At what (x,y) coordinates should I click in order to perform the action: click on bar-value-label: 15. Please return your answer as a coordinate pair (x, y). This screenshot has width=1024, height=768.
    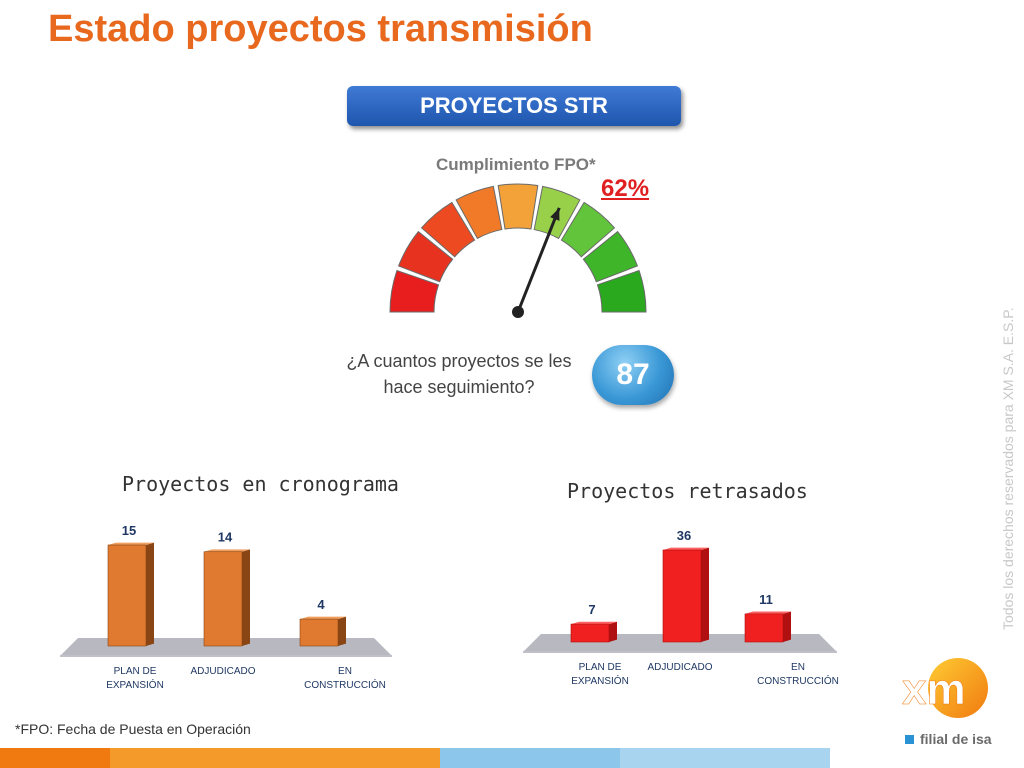
    Looking at the image, I should click on (129, 530).